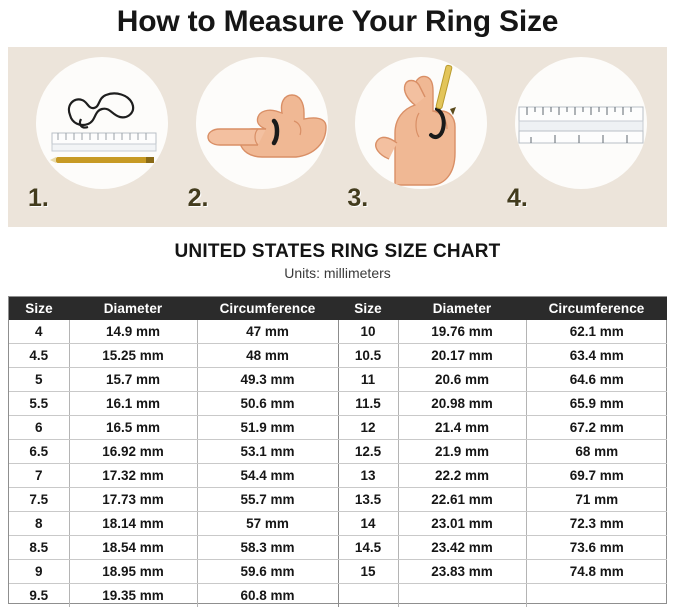 This screenshot has height=611, width=675. I want to click on table-cell: 20.98 mm, so click(462, 403).